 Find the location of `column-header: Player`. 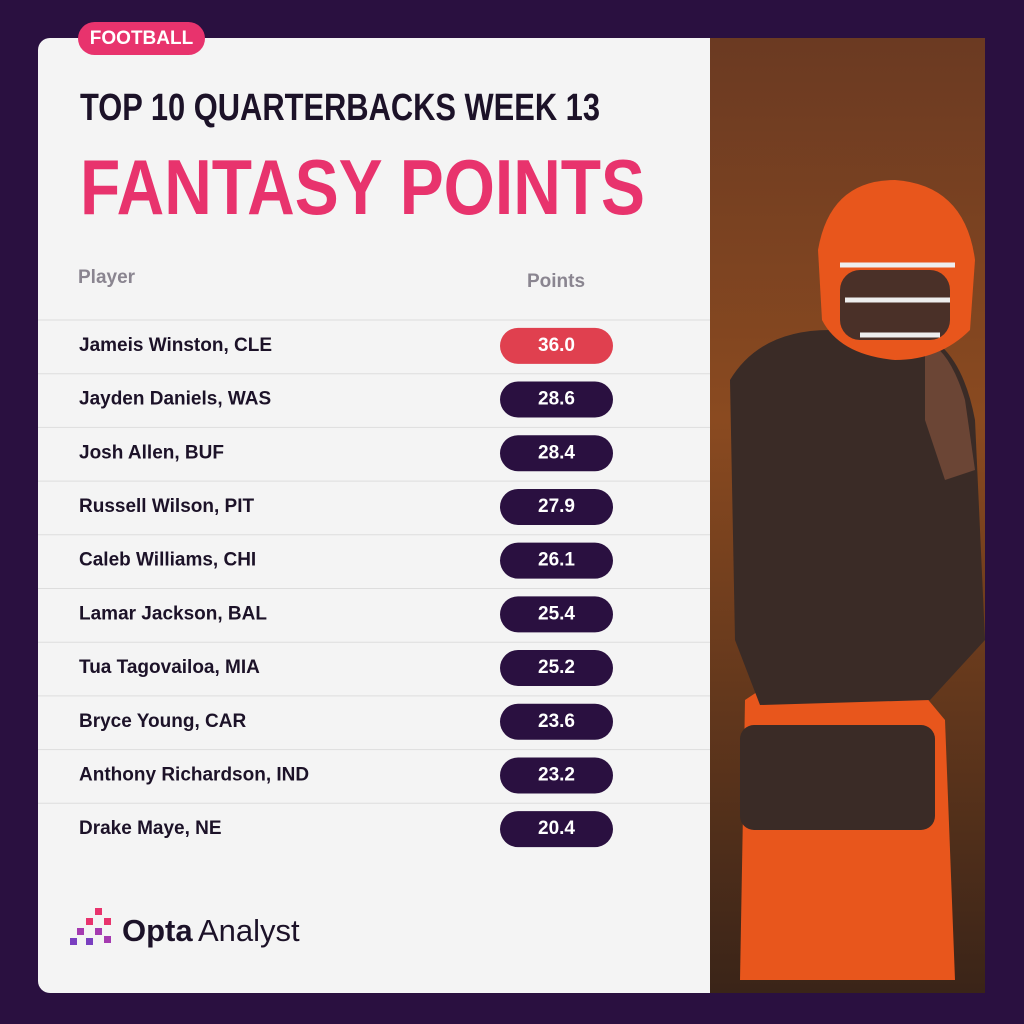

column-header: Player is located at coordinates (107, 277).